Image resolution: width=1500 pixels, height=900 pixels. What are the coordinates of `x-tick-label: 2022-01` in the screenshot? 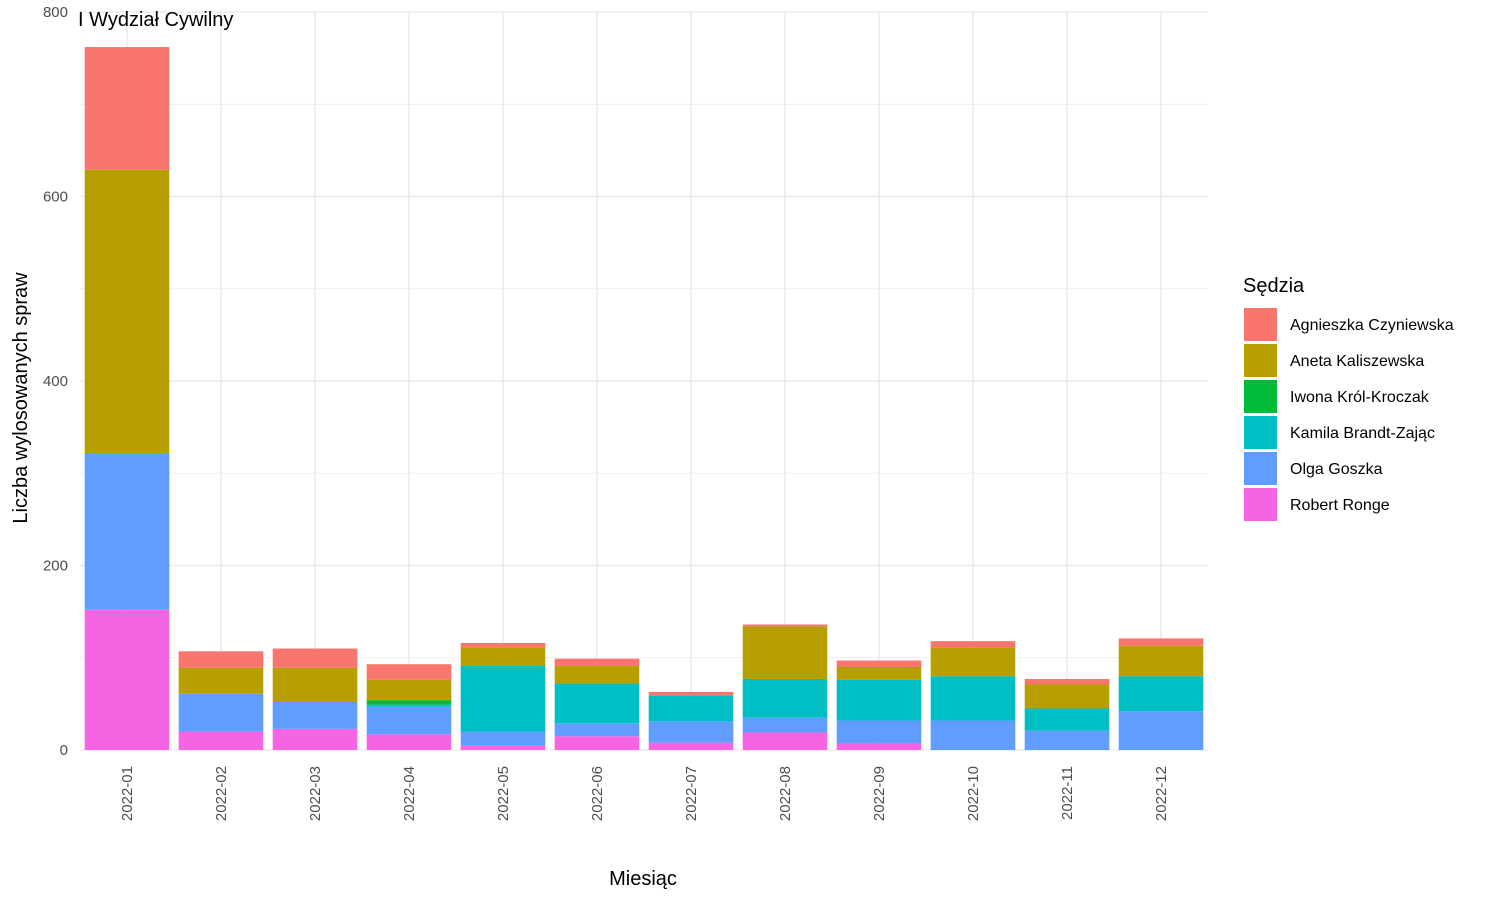 It's located at (127, 793).